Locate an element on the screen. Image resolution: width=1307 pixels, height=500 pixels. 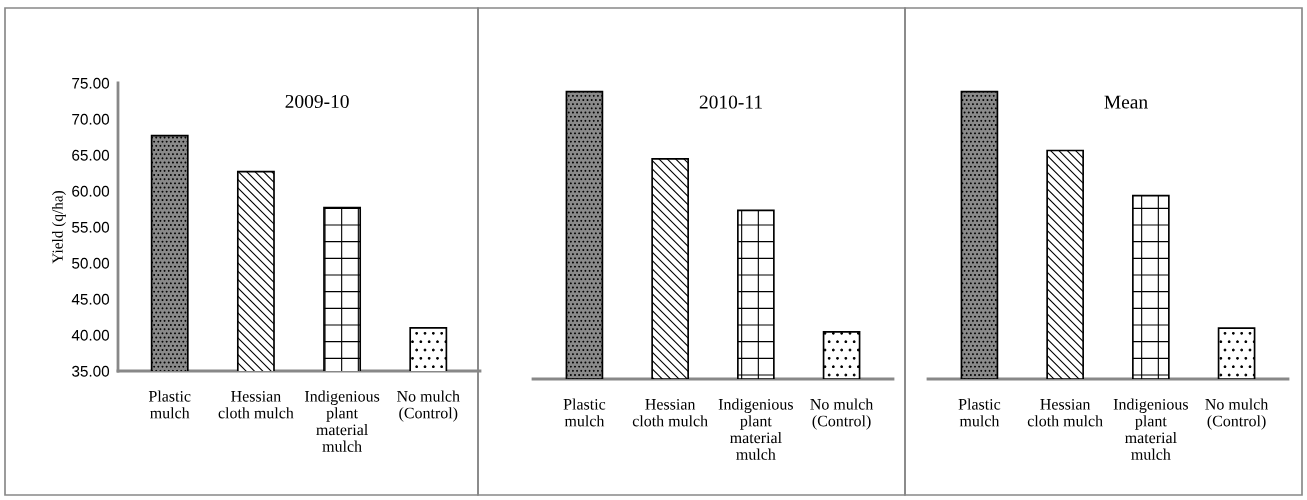
y-tick-label: 40.00 is located at coordinates (90, 335).